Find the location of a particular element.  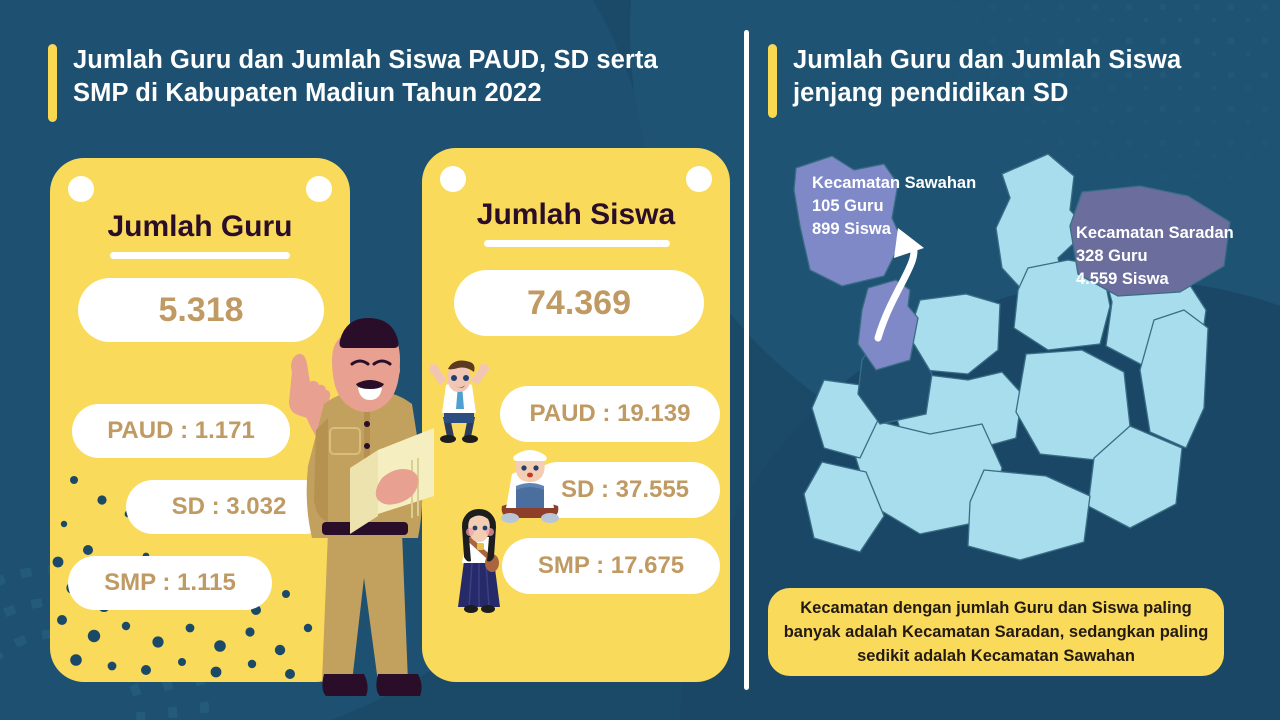

map-region-saradan is located at coordinates (1150, 241).